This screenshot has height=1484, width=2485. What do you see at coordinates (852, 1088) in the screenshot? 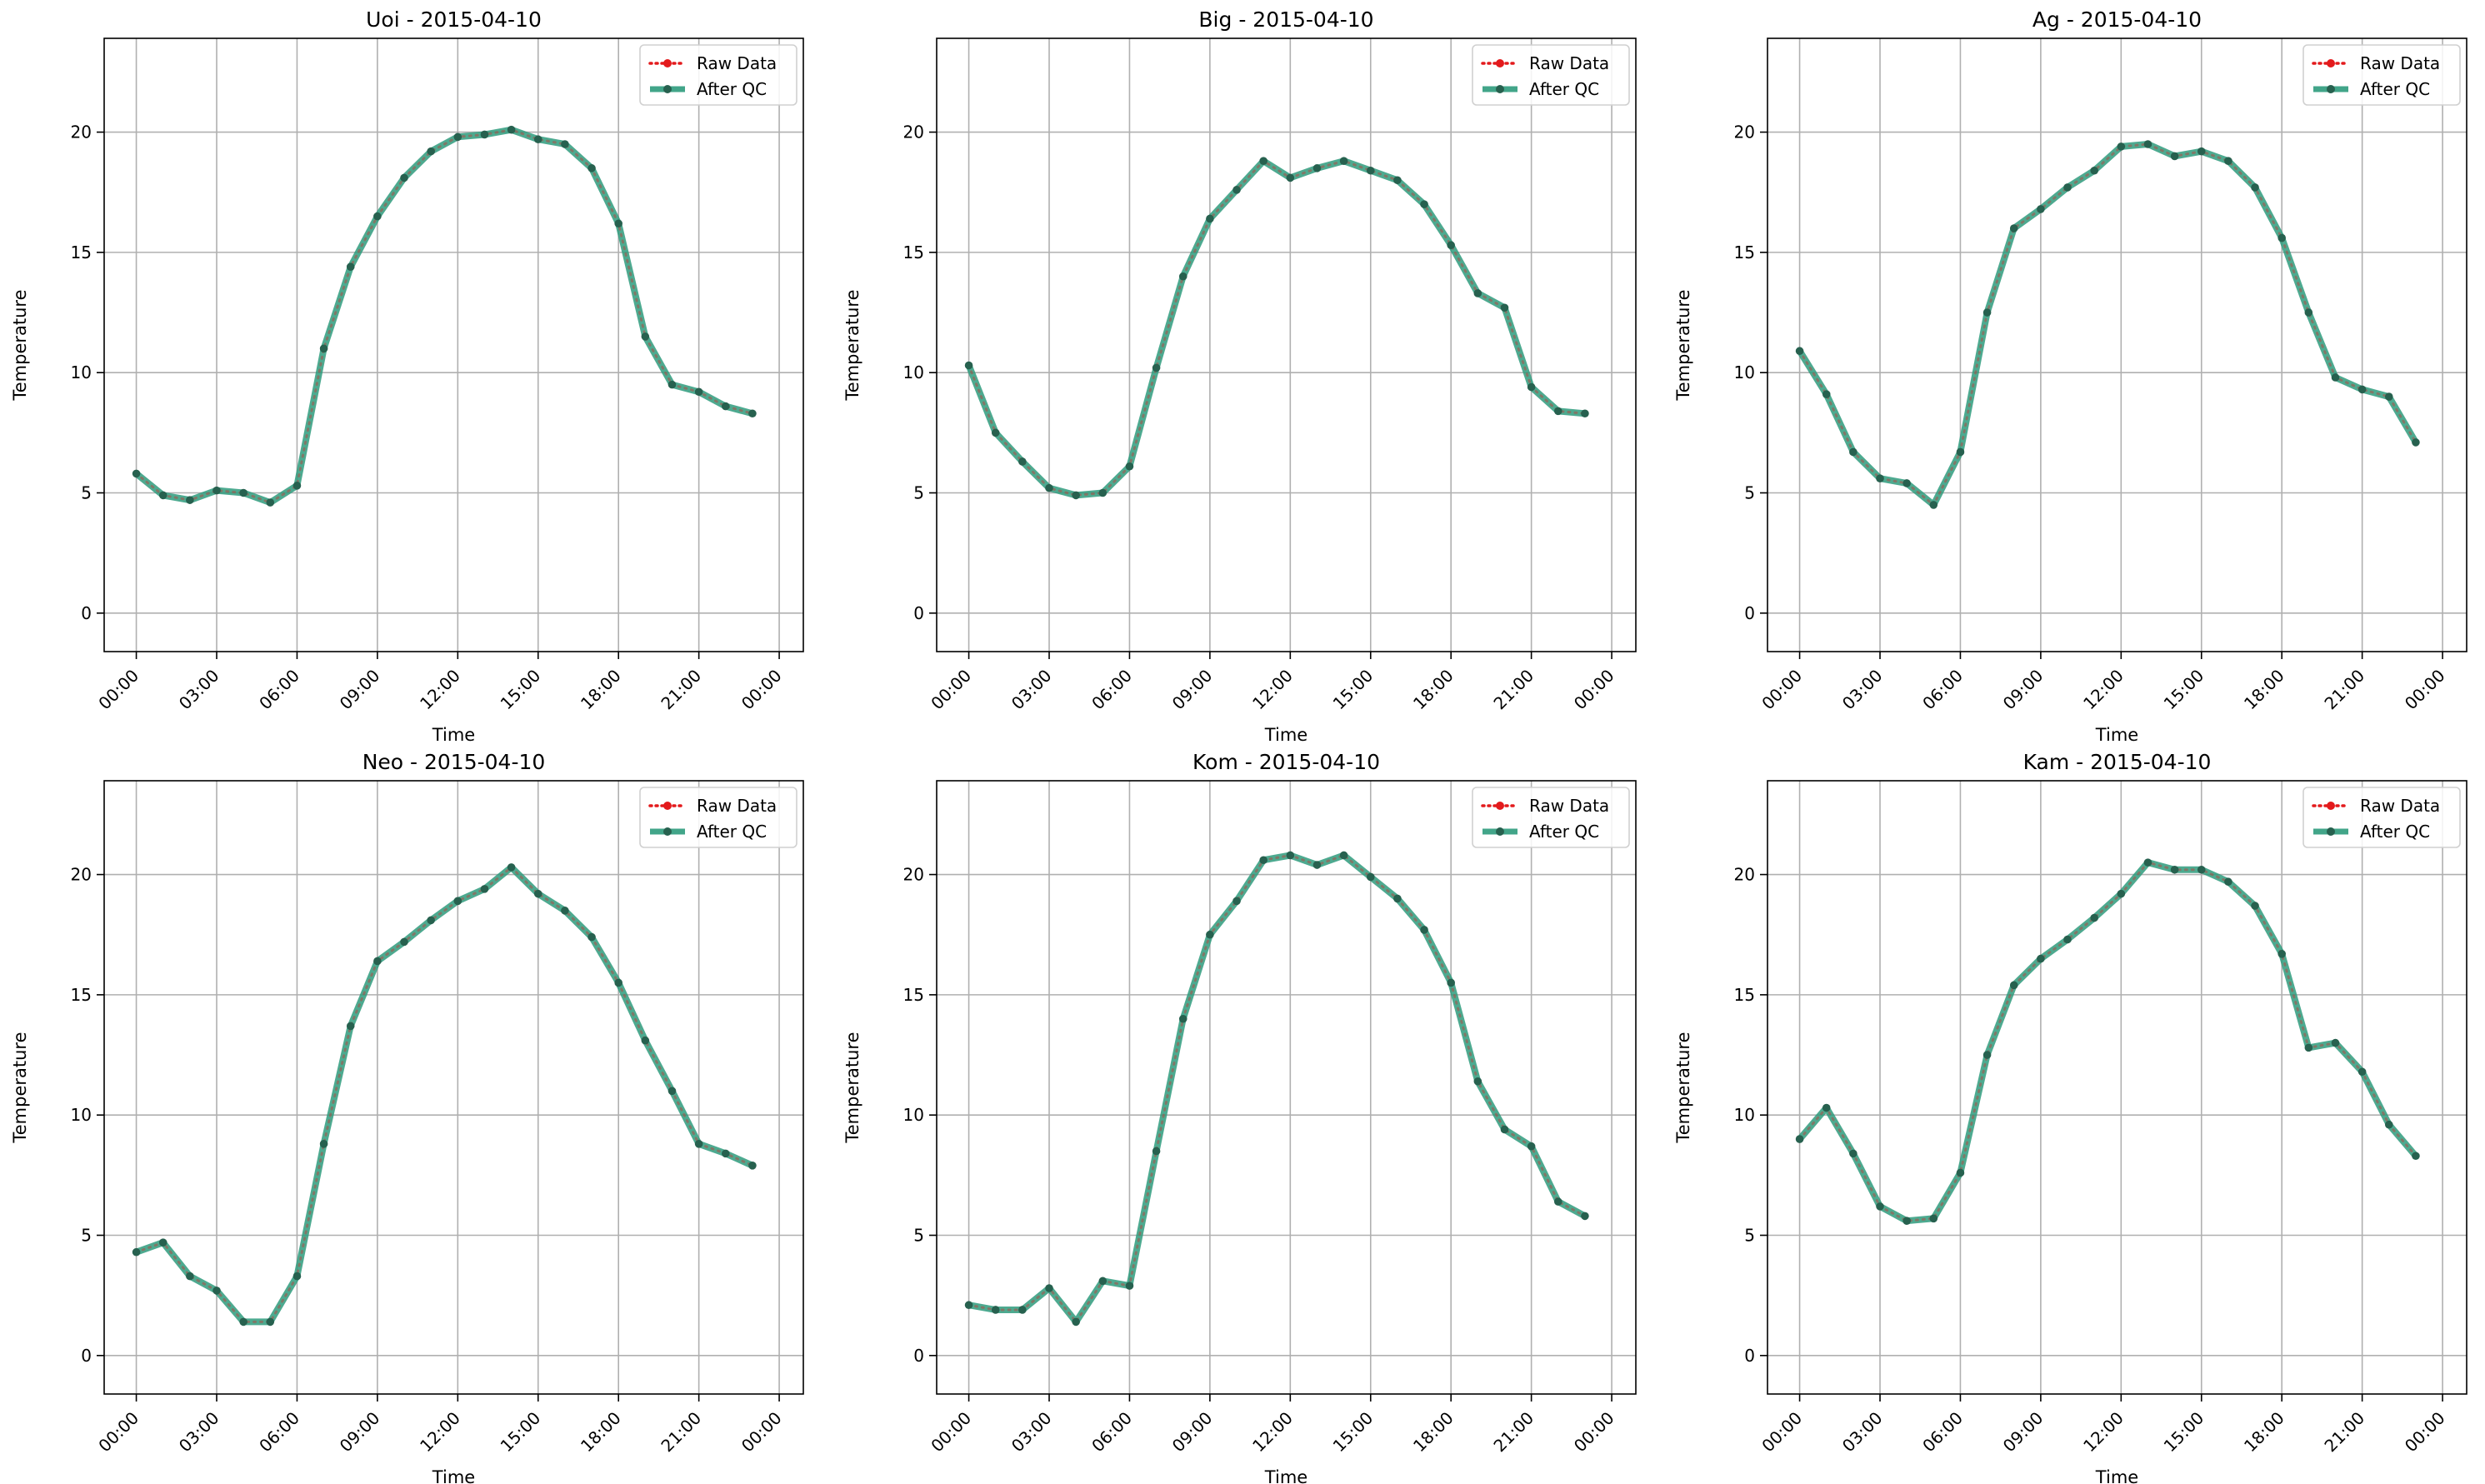
I see `y-axis-label: Temperature` at bounding box center [852, 1088].